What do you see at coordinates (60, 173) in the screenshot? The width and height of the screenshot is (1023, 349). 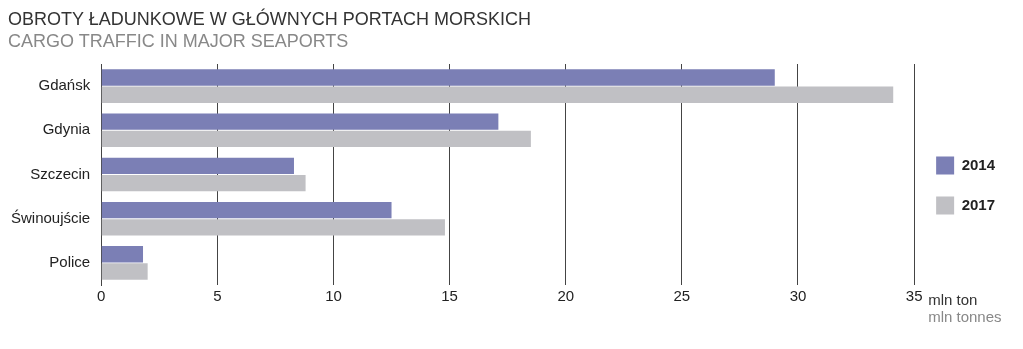 I see `y-tick-label: Szczecin` at bounding box center [60, 173].